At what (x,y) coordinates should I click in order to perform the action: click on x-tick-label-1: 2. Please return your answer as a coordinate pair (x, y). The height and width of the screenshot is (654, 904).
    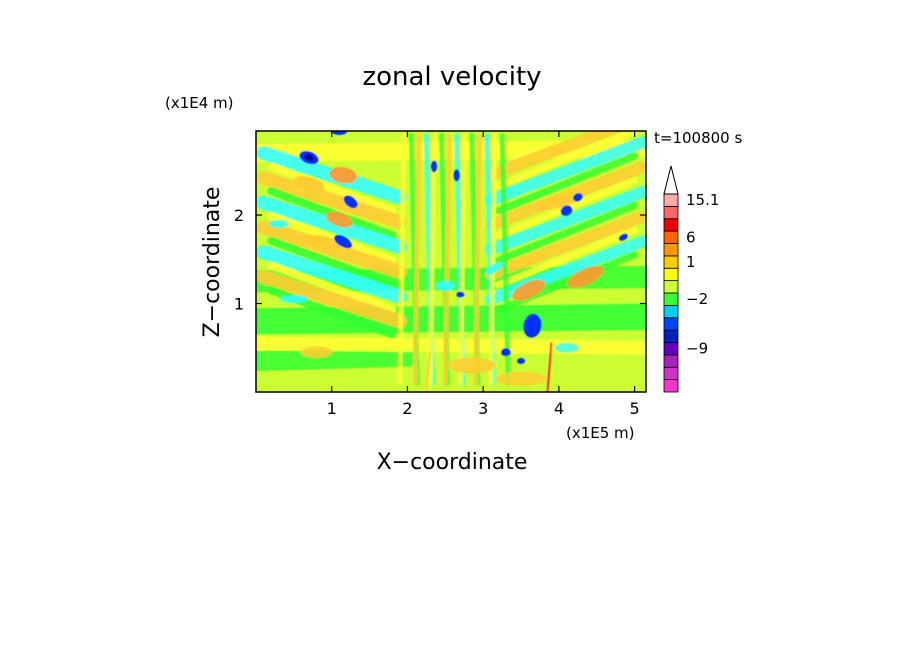
    Looking at the image, I should click on (407, 408).